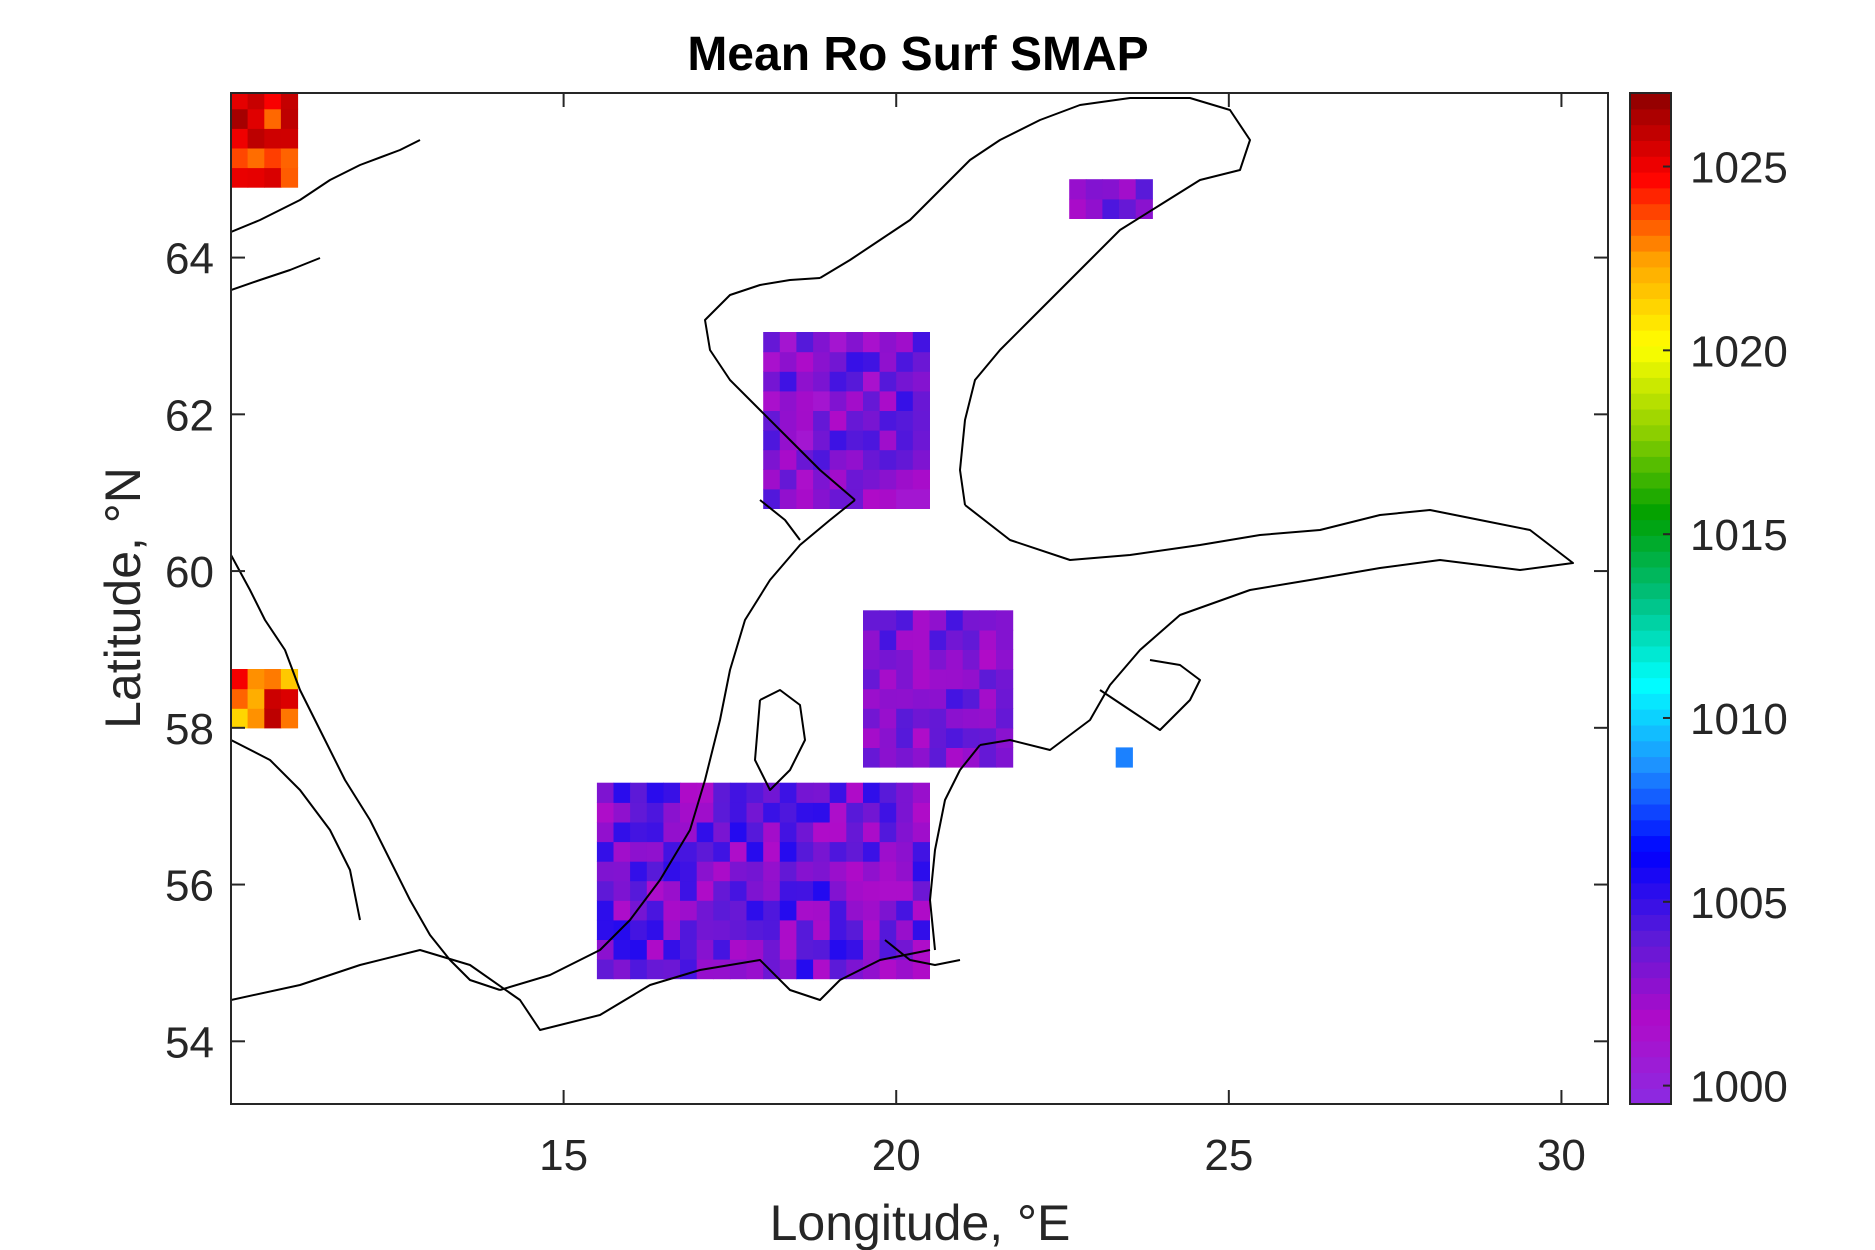 Image resolution: width=1875 pixels, height=1250 pixels. I want to click on y-tick-label: 54, so click(189, 1042).